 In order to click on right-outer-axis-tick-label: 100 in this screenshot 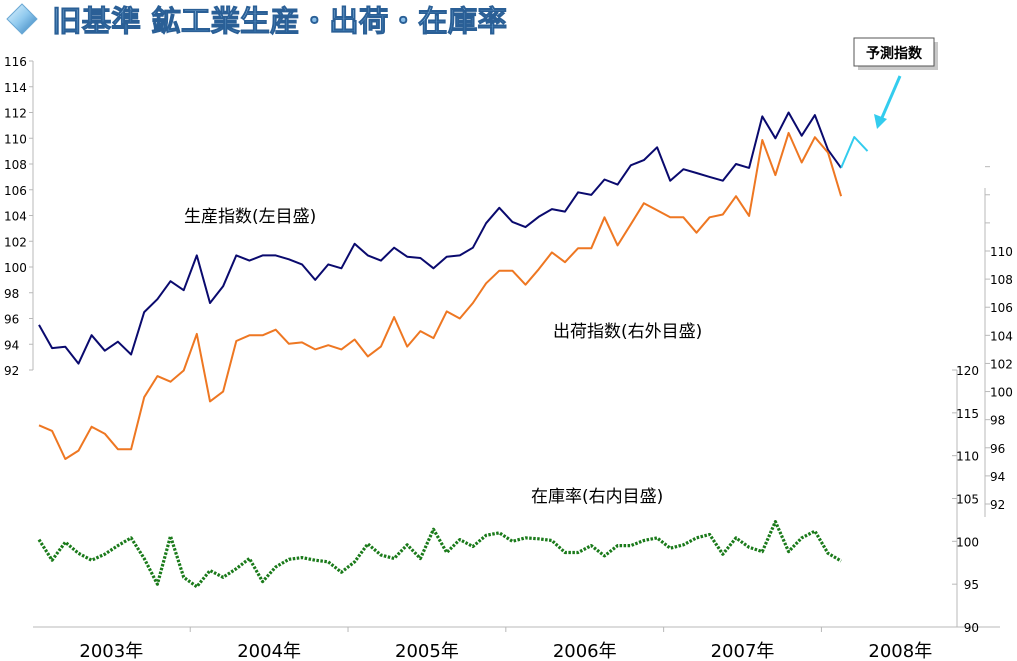, I will do `click(1001, 393)`.